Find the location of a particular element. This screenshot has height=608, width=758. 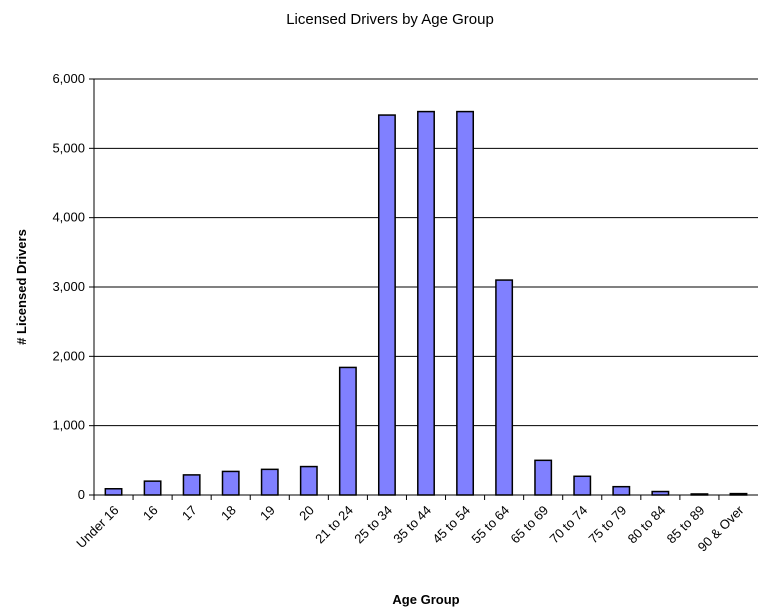

y-axis-title: # Licensed Drivers is located at coordinates (21, 287).